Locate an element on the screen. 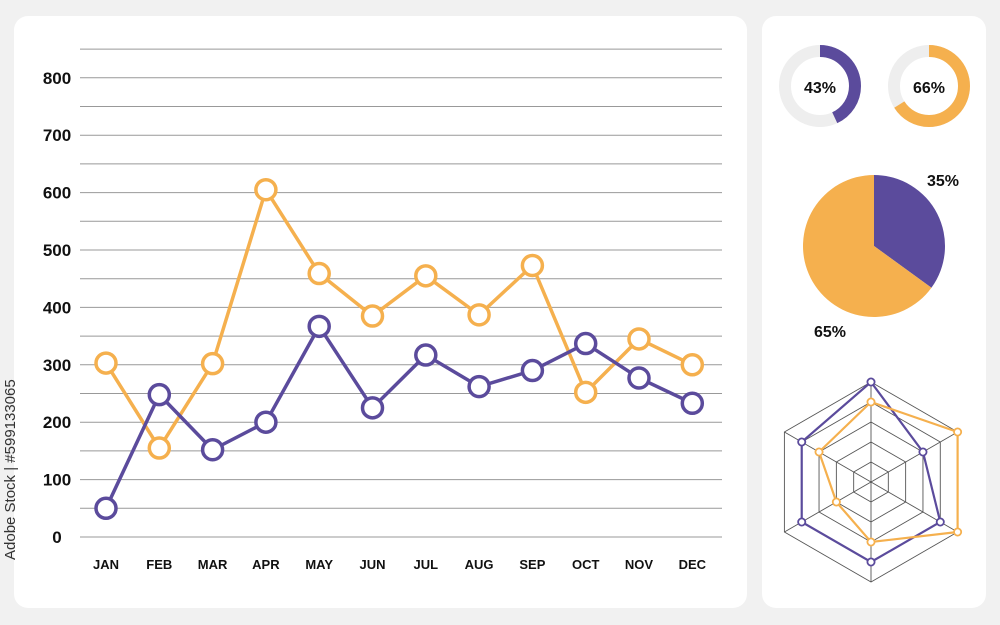 Image resolution: width=1000 pixels, height=625 pixels. radar-chart is located at coordinates (873, 480).